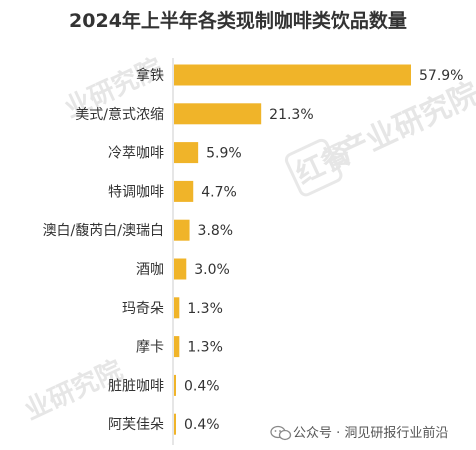 The height and width of the screenshot is (450, 476). I want to click on category-label: 冷萃咖啡, so click(136, 154).